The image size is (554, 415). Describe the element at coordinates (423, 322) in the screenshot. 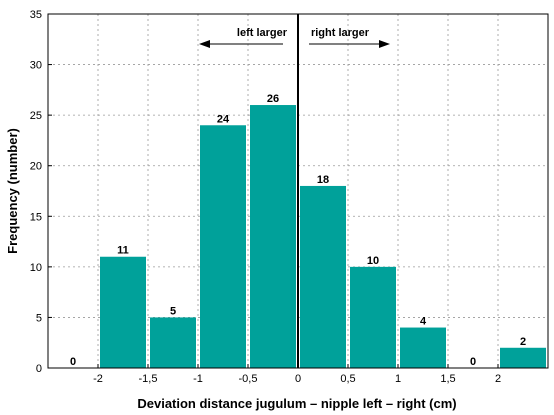

I see `data-label-7: 4` at that location.